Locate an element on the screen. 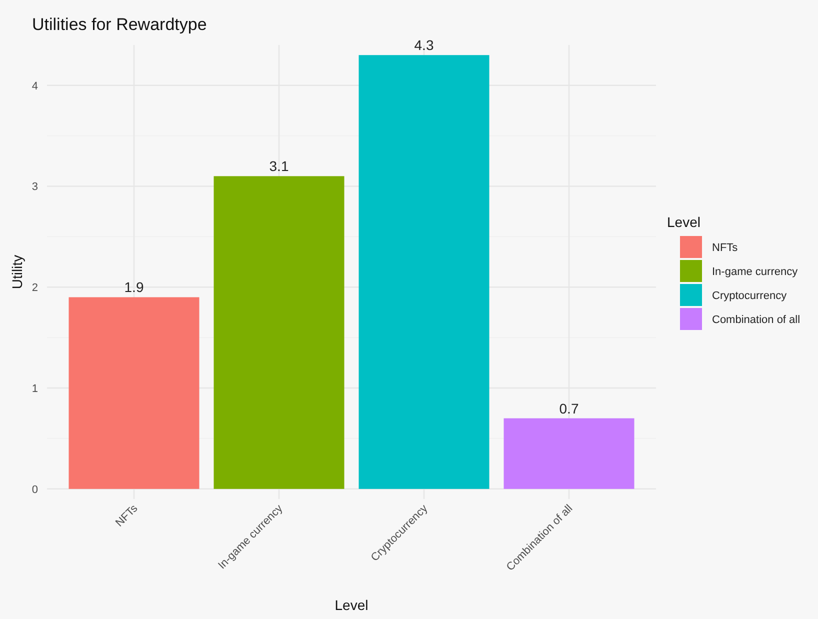  data-label: 4.3 is located at coordinates (424, 45).